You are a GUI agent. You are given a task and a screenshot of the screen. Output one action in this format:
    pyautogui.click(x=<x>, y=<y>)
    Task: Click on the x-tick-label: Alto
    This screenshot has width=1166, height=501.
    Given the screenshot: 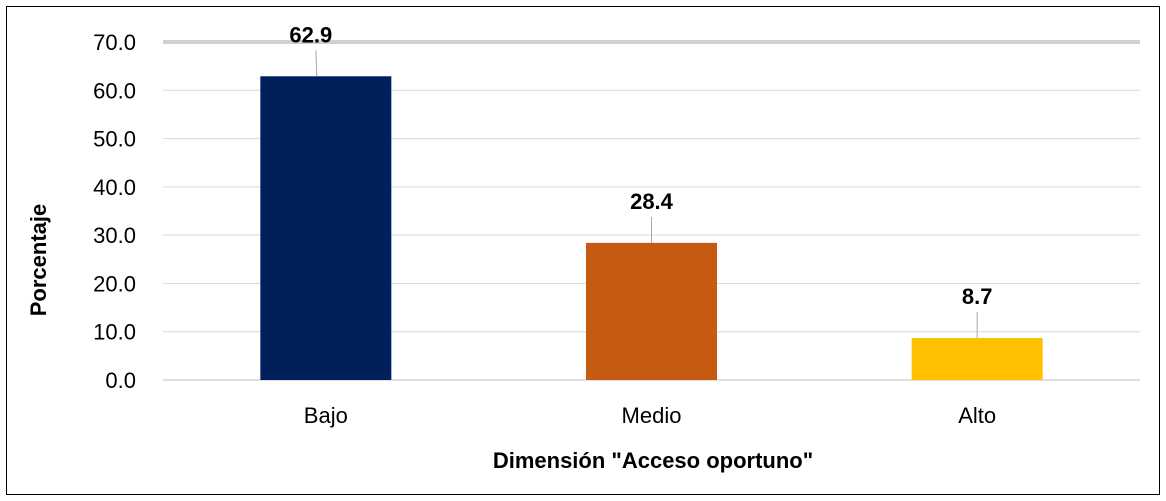 What is the action you would take?
    pyautogui.click(x=977, y=415)
    